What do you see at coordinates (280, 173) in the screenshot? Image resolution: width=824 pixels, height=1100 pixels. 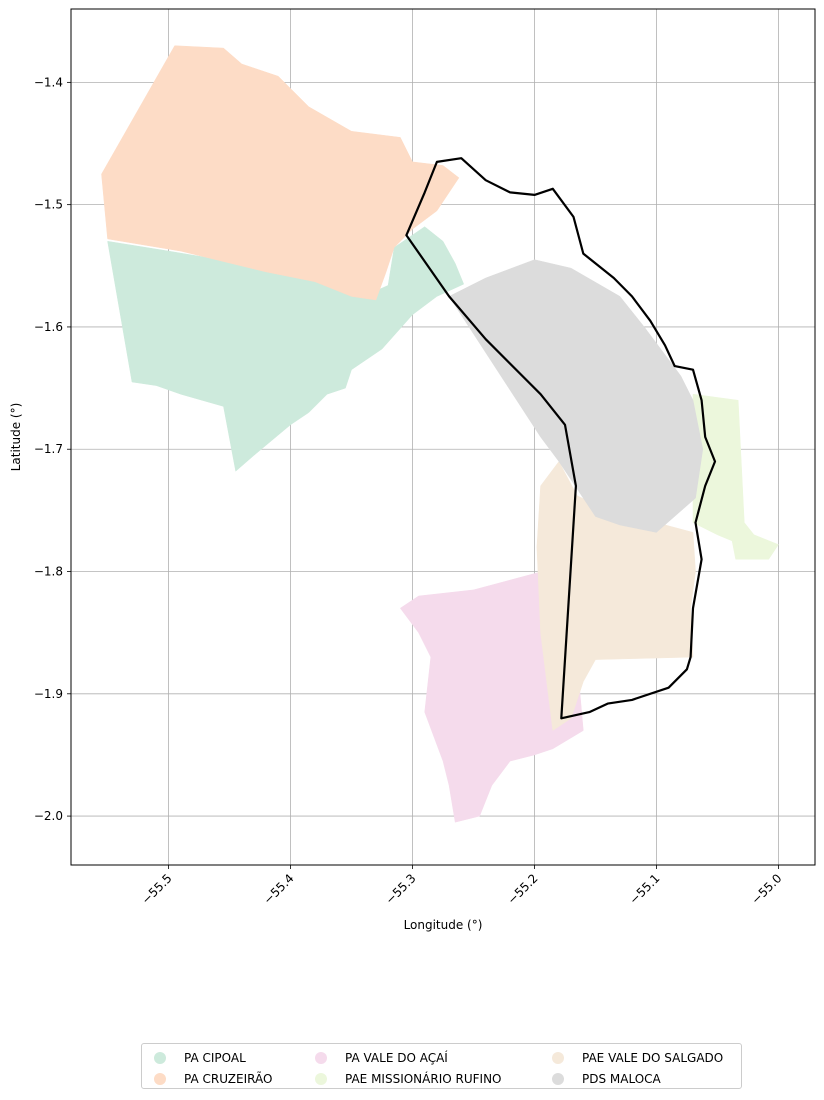 I see `area-pa-cruzeir-o` at bounding box center [280, 173].